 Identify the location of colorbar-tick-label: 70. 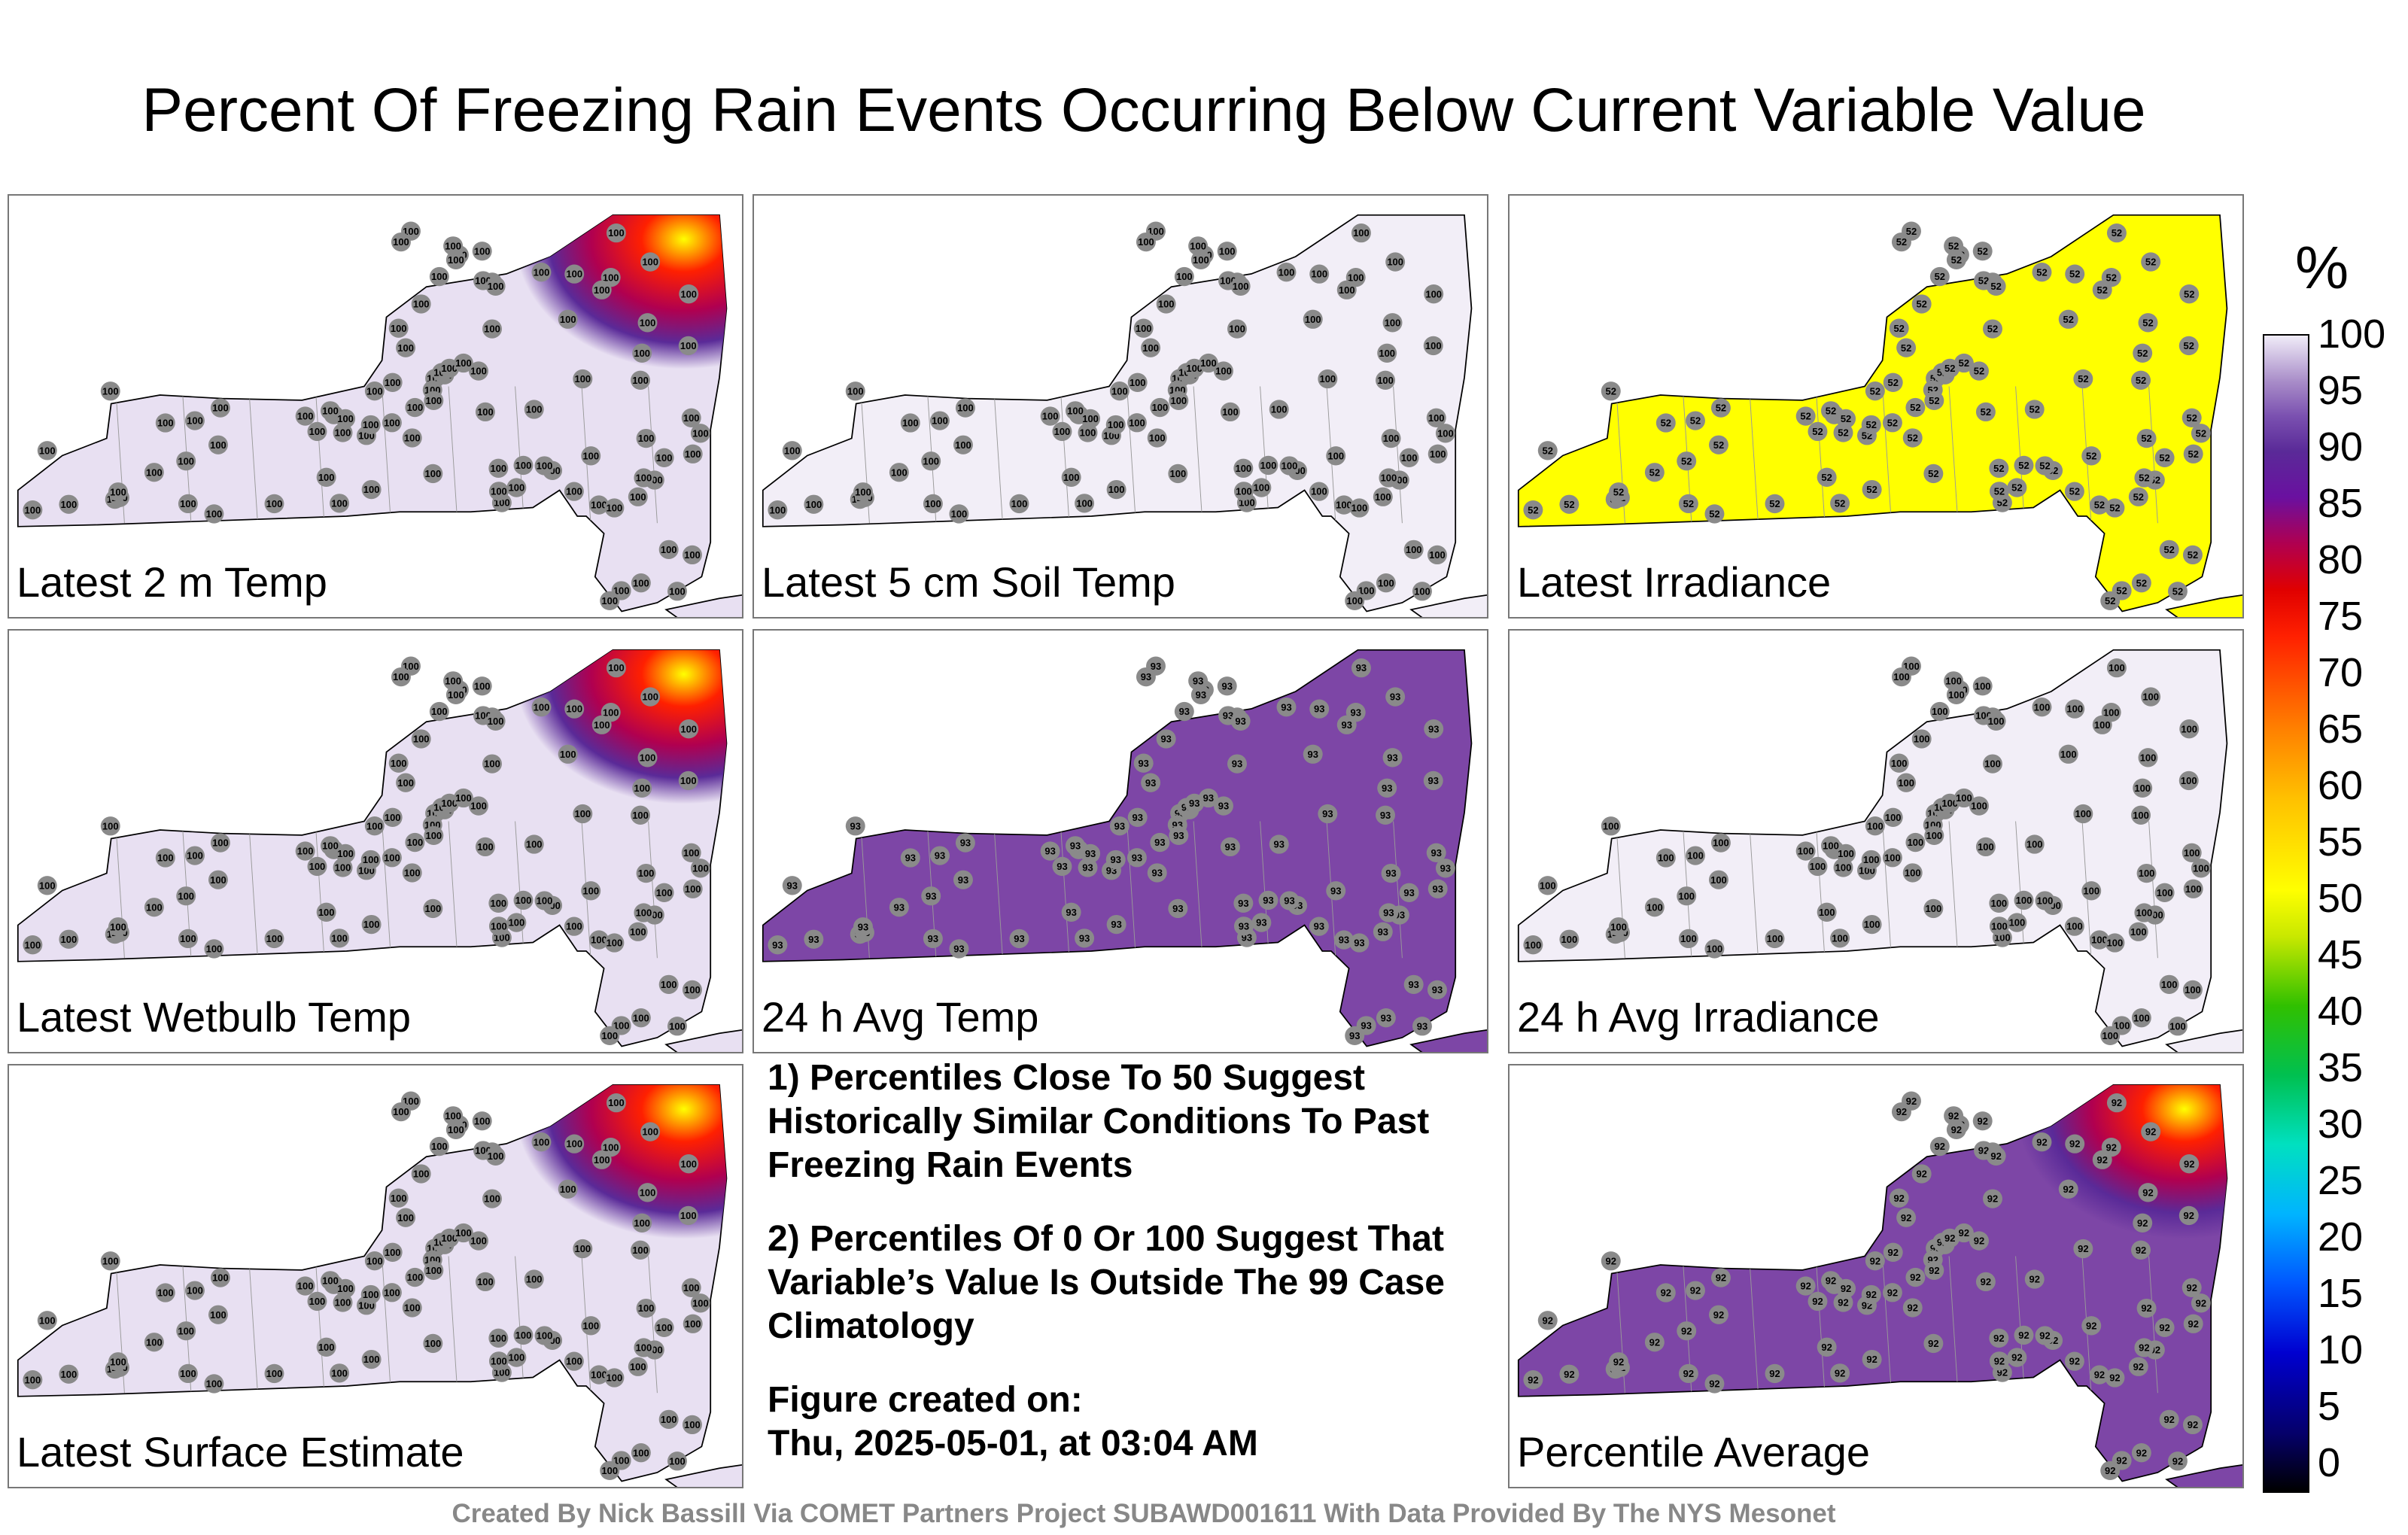
(2341, 672).